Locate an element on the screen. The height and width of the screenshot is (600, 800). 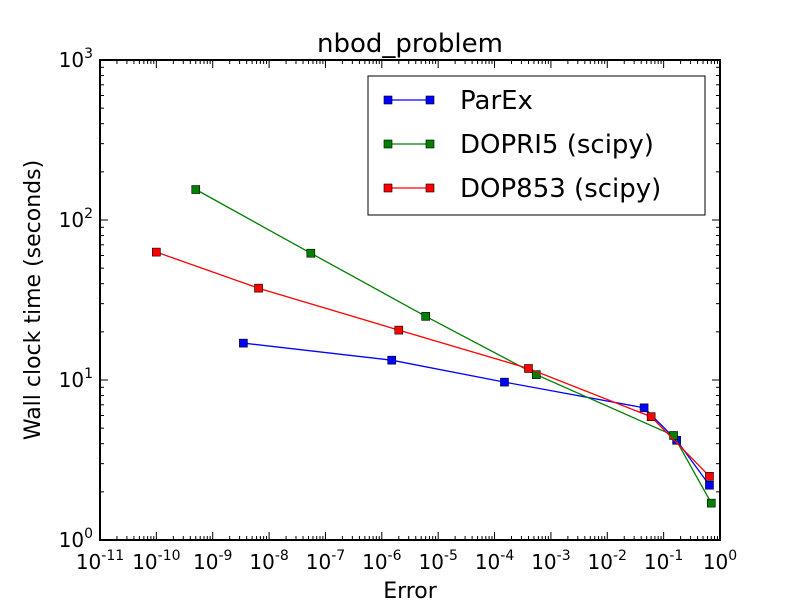
legend-label: ParEx is located at coordinates (496, 101).